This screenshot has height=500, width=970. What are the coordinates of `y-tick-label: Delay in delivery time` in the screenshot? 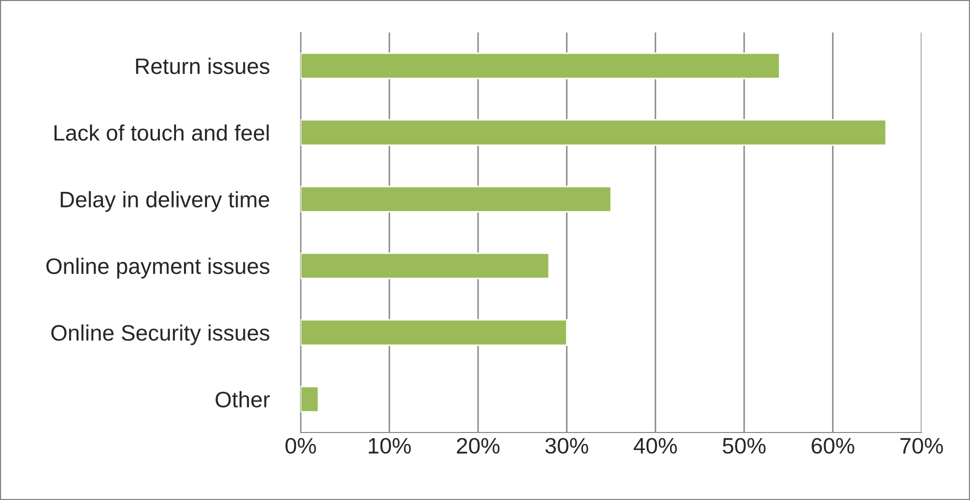 It's located at (165, 201).